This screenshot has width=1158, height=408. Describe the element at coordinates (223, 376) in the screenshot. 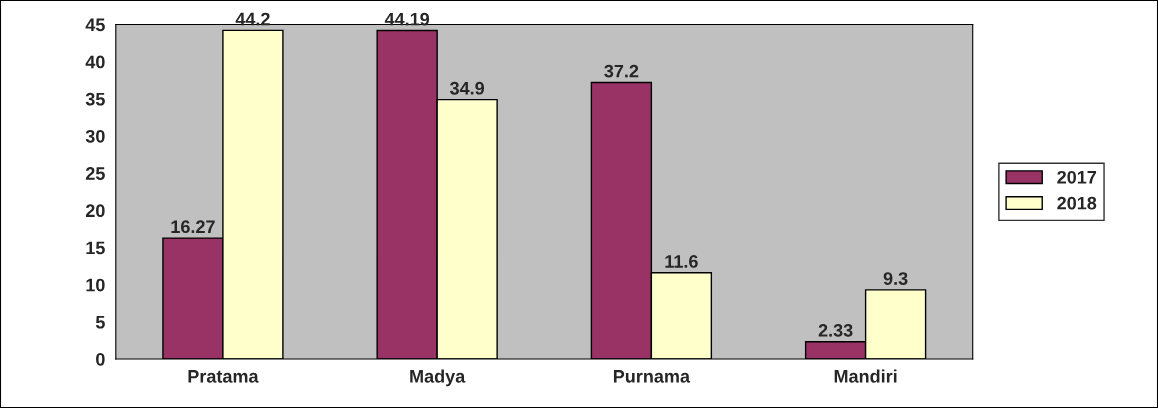

I see `x-tick-label: Pratama` at that location.